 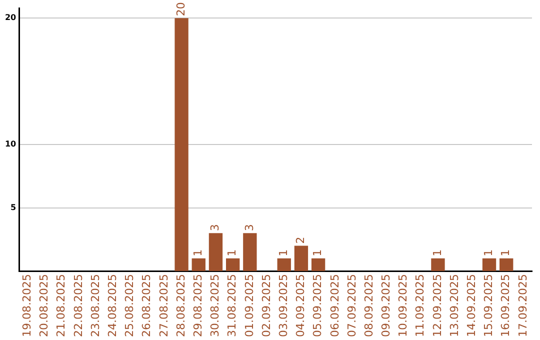 I want to click on x-tick-label: 10.09.2025, so click(x=403, y=306).